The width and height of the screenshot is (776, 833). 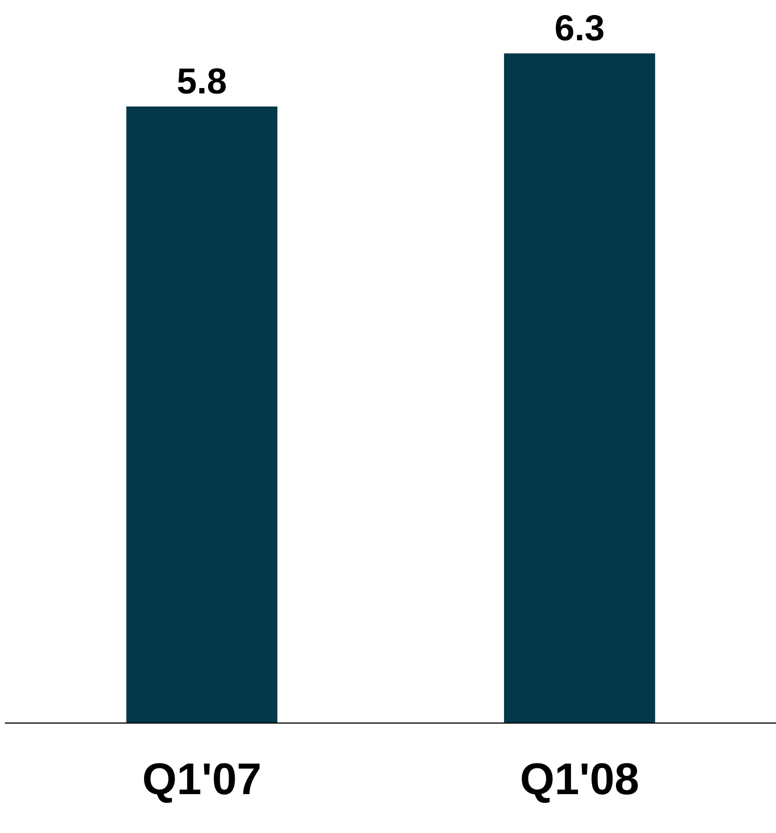 I want to click on x-tick-label: Q1'07, so click(x=202, y=783).